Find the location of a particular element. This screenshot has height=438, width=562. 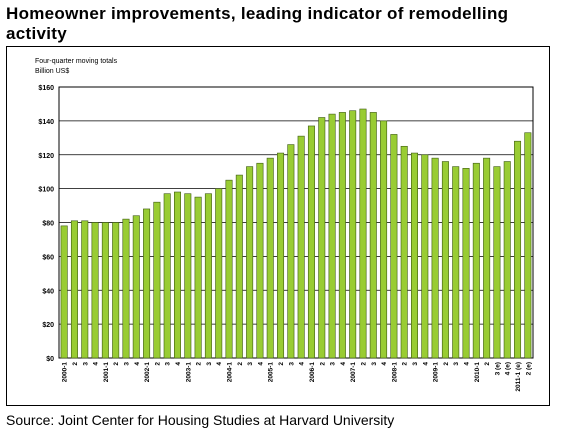

x-tick-label: 2004-1 is located at coordinates (230, 372).